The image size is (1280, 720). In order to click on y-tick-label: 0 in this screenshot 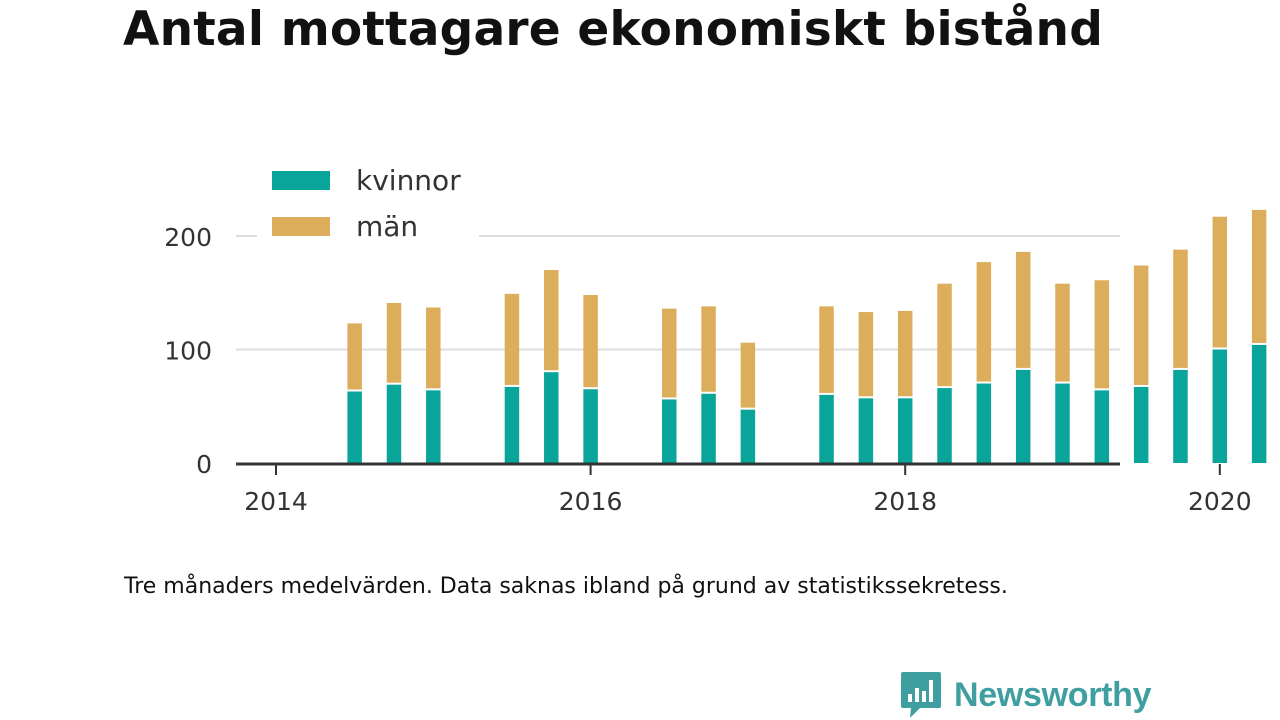, I will do `click(204, 464)`.